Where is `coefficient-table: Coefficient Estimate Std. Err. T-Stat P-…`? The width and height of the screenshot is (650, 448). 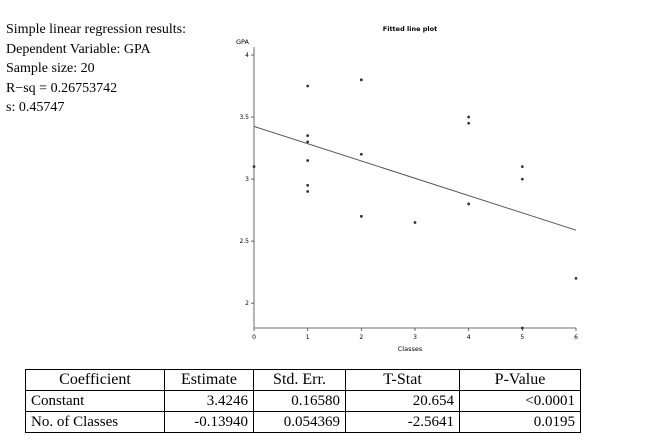 coefficient-table: Coefficient Estimate Std. Err. T-Stat P-… is located at coordinates (303, 401).